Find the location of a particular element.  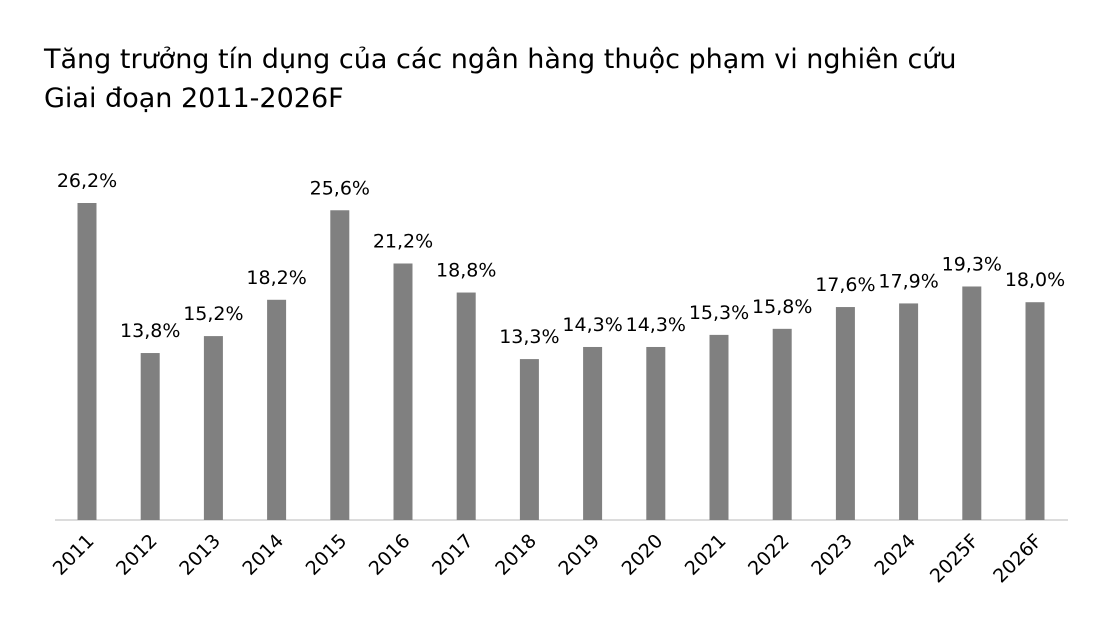

value-label: 25,6% is located at coordinates (340, 188).